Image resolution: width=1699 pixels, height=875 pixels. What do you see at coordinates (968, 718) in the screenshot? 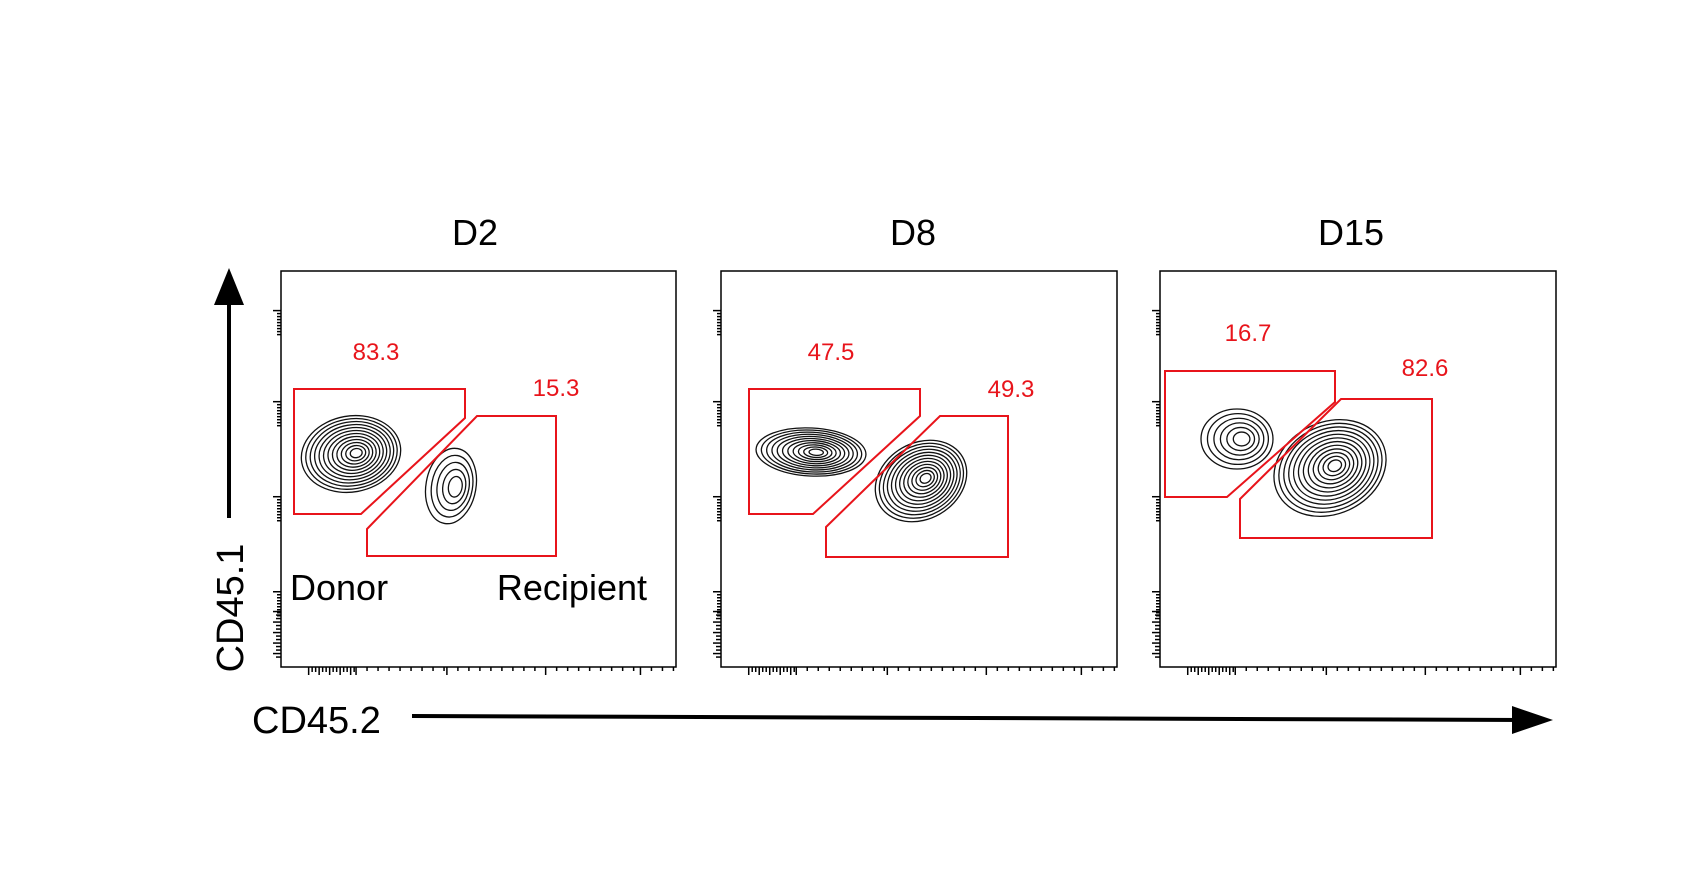
I see `x-axis-arrow` at bounding box center [968, 718].